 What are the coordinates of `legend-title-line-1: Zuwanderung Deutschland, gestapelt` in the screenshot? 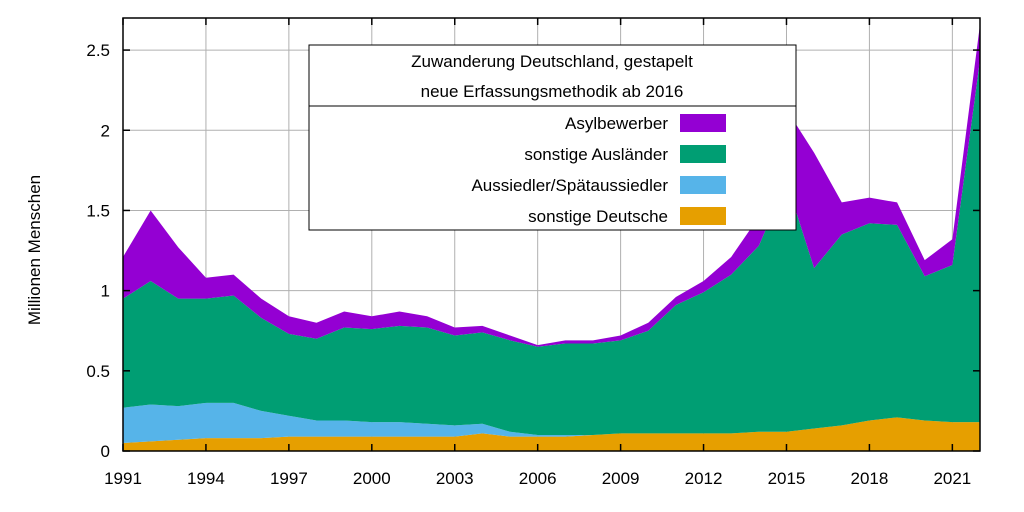 It's located at (552, 61).